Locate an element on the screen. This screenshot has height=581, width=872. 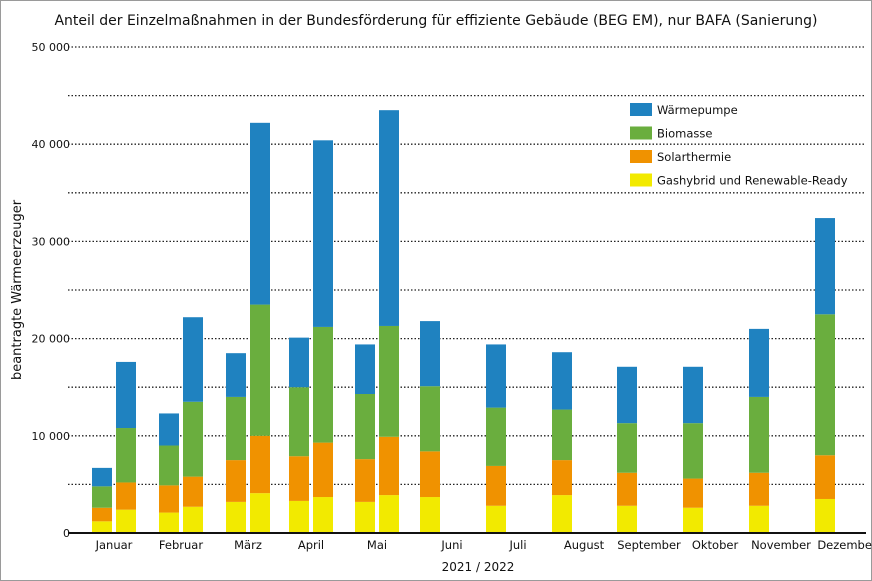
y-tick-label: 0 is located at coordinates (66, 533).